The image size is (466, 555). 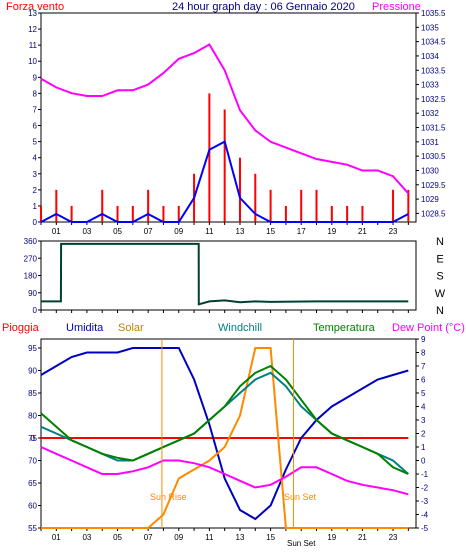 I want to click on temp-right-tick-label: -3, so click(x=425, y=501).